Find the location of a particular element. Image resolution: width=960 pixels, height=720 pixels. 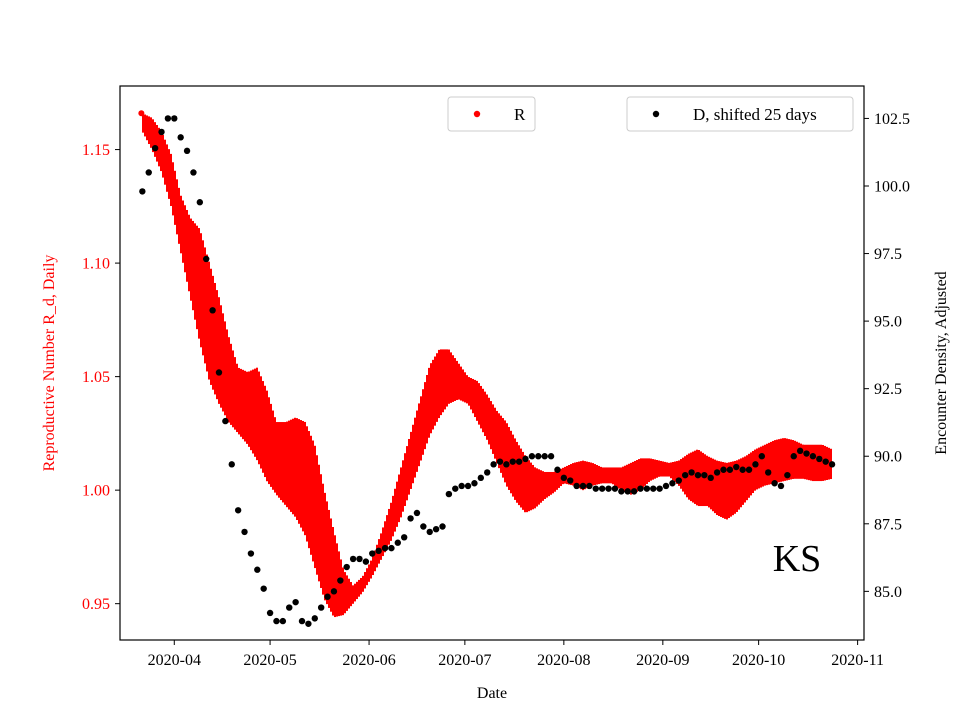

y-right-tick-label: 100.0 is located at coordinates (892, 186).